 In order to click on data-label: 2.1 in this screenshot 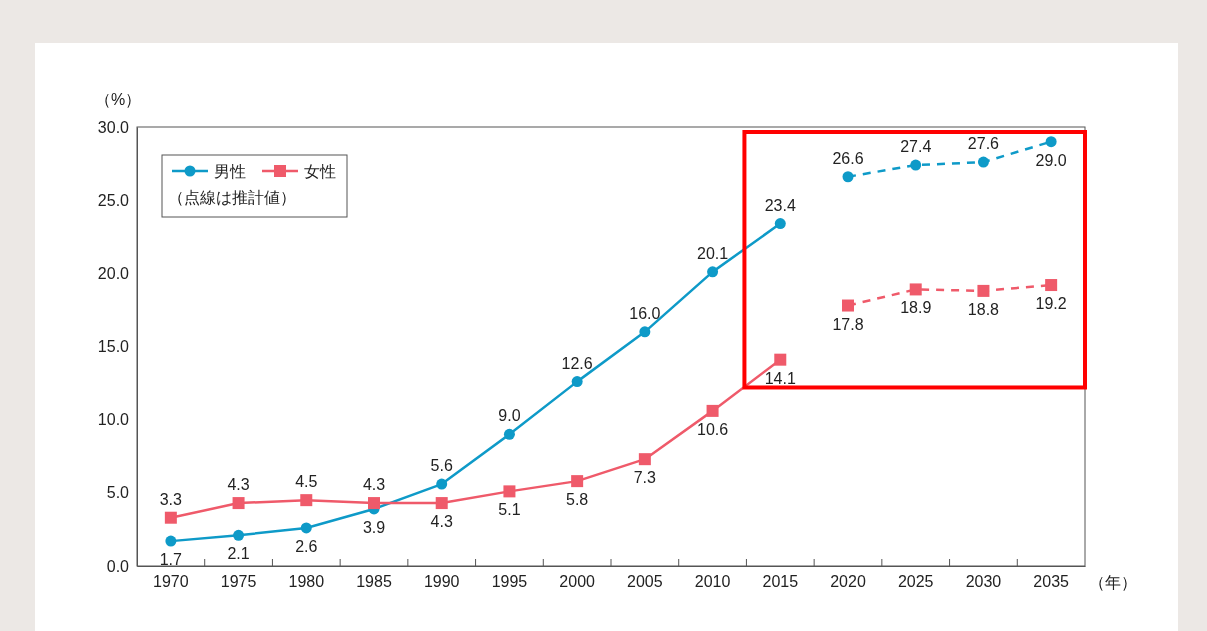, I will do `click(238, 554)`.